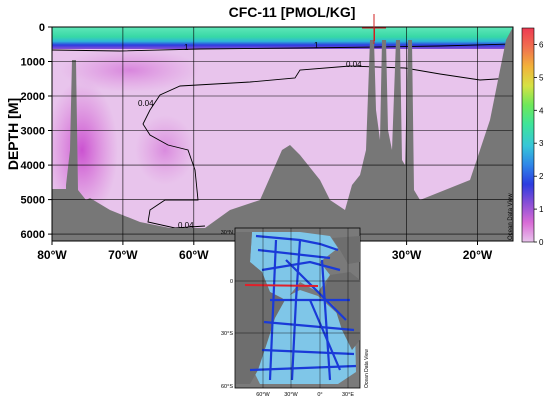 This screenshot has height=411, width=558. Describe the element at coordinates (291, 395) in the screenshot. I see `inset-lon-label: 30°W` at that location.